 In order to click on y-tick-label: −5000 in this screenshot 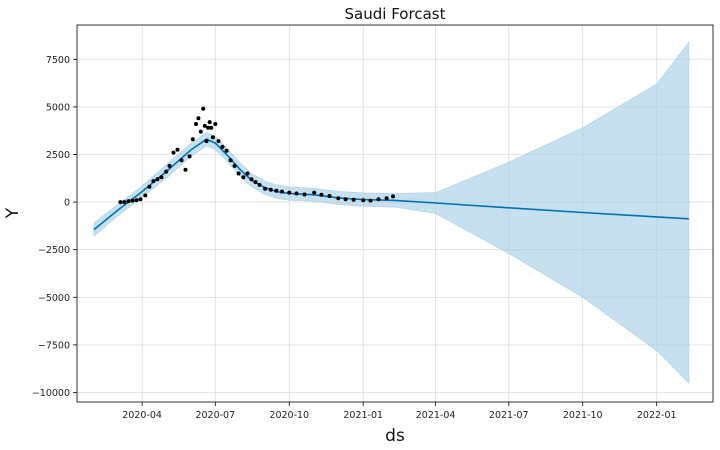, I will do `click(54, 298)`.